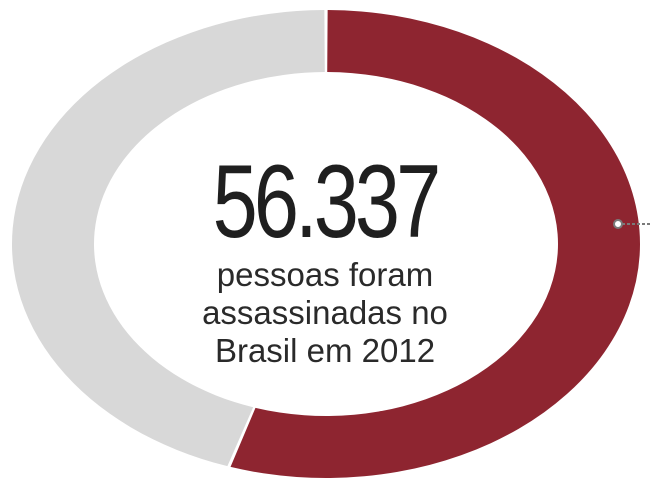  I want to click on caption-line-1: pessoas foram, so click(325, 274).